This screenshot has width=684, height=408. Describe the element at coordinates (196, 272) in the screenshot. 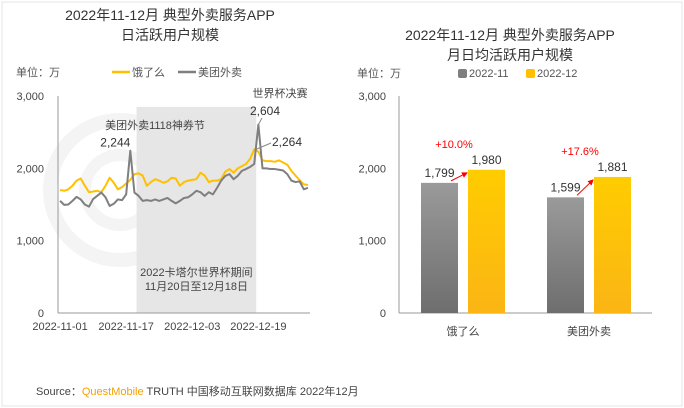

I see `shaded-label: 2022卡塔尔世界杯期间` at that location.